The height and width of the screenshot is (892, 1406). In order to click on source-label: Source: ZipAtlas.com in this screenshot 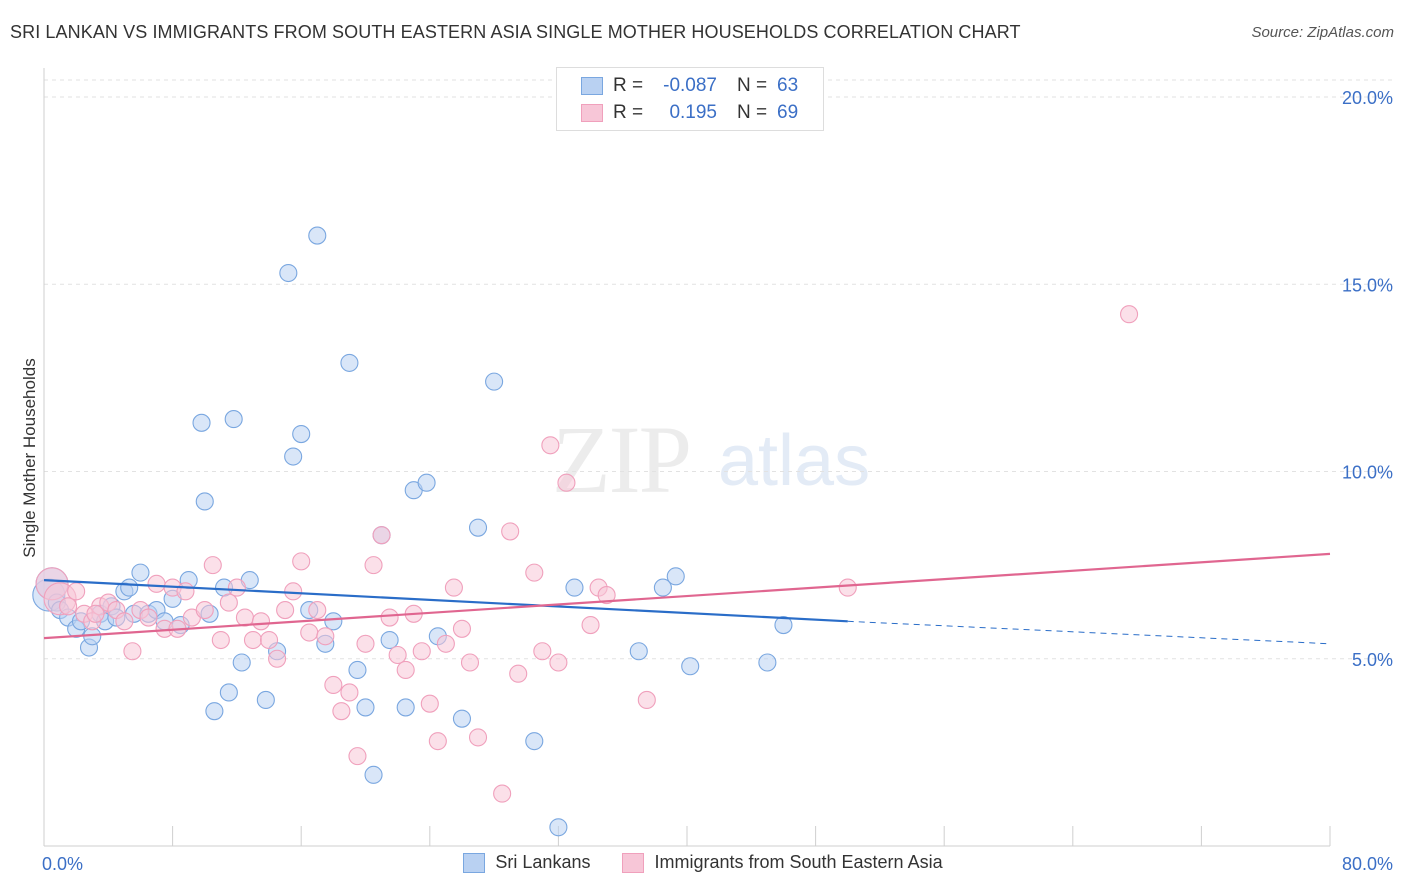, I will do `click(1322, 32)`.